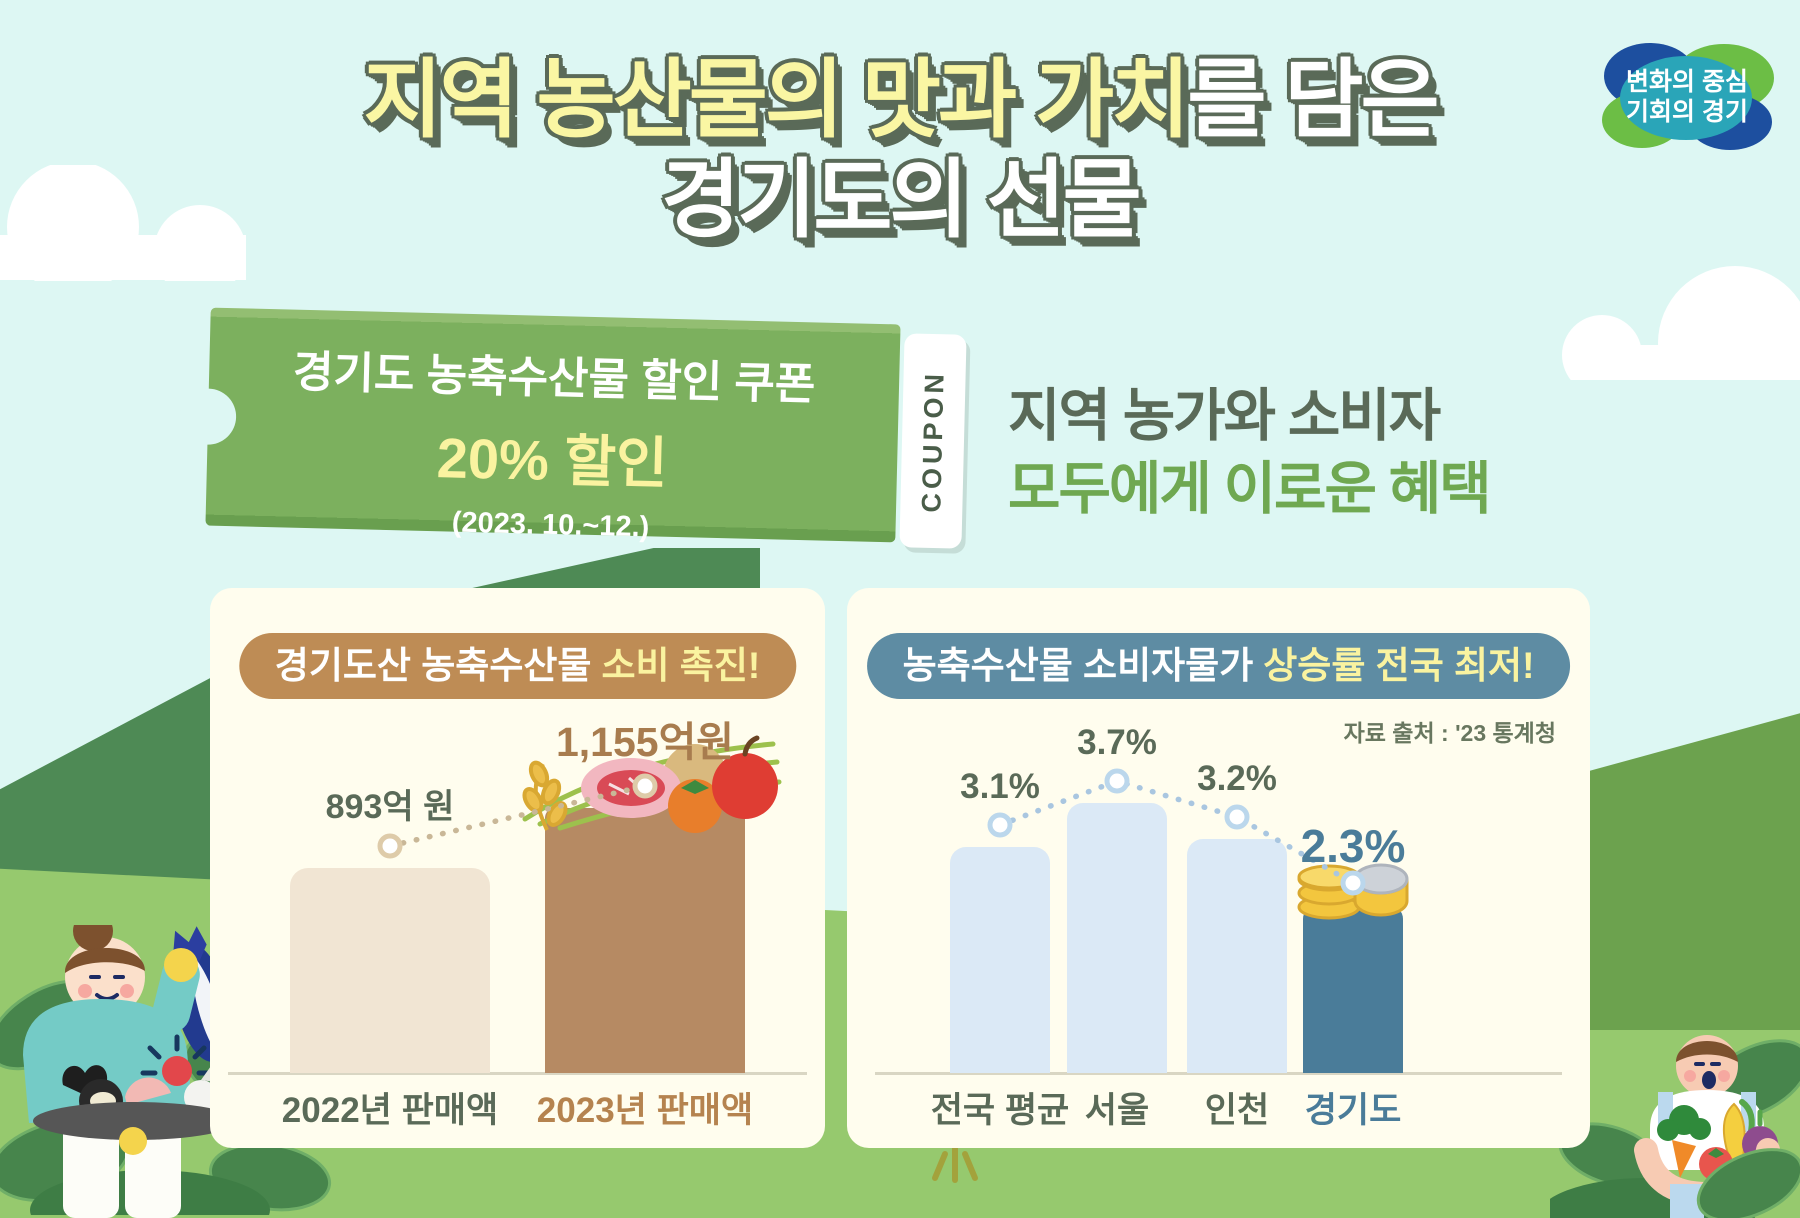 Image resolution: width=1800 pixels, height=1218 pixels. I want to click on leaf-icon, so click(1748, 1183).